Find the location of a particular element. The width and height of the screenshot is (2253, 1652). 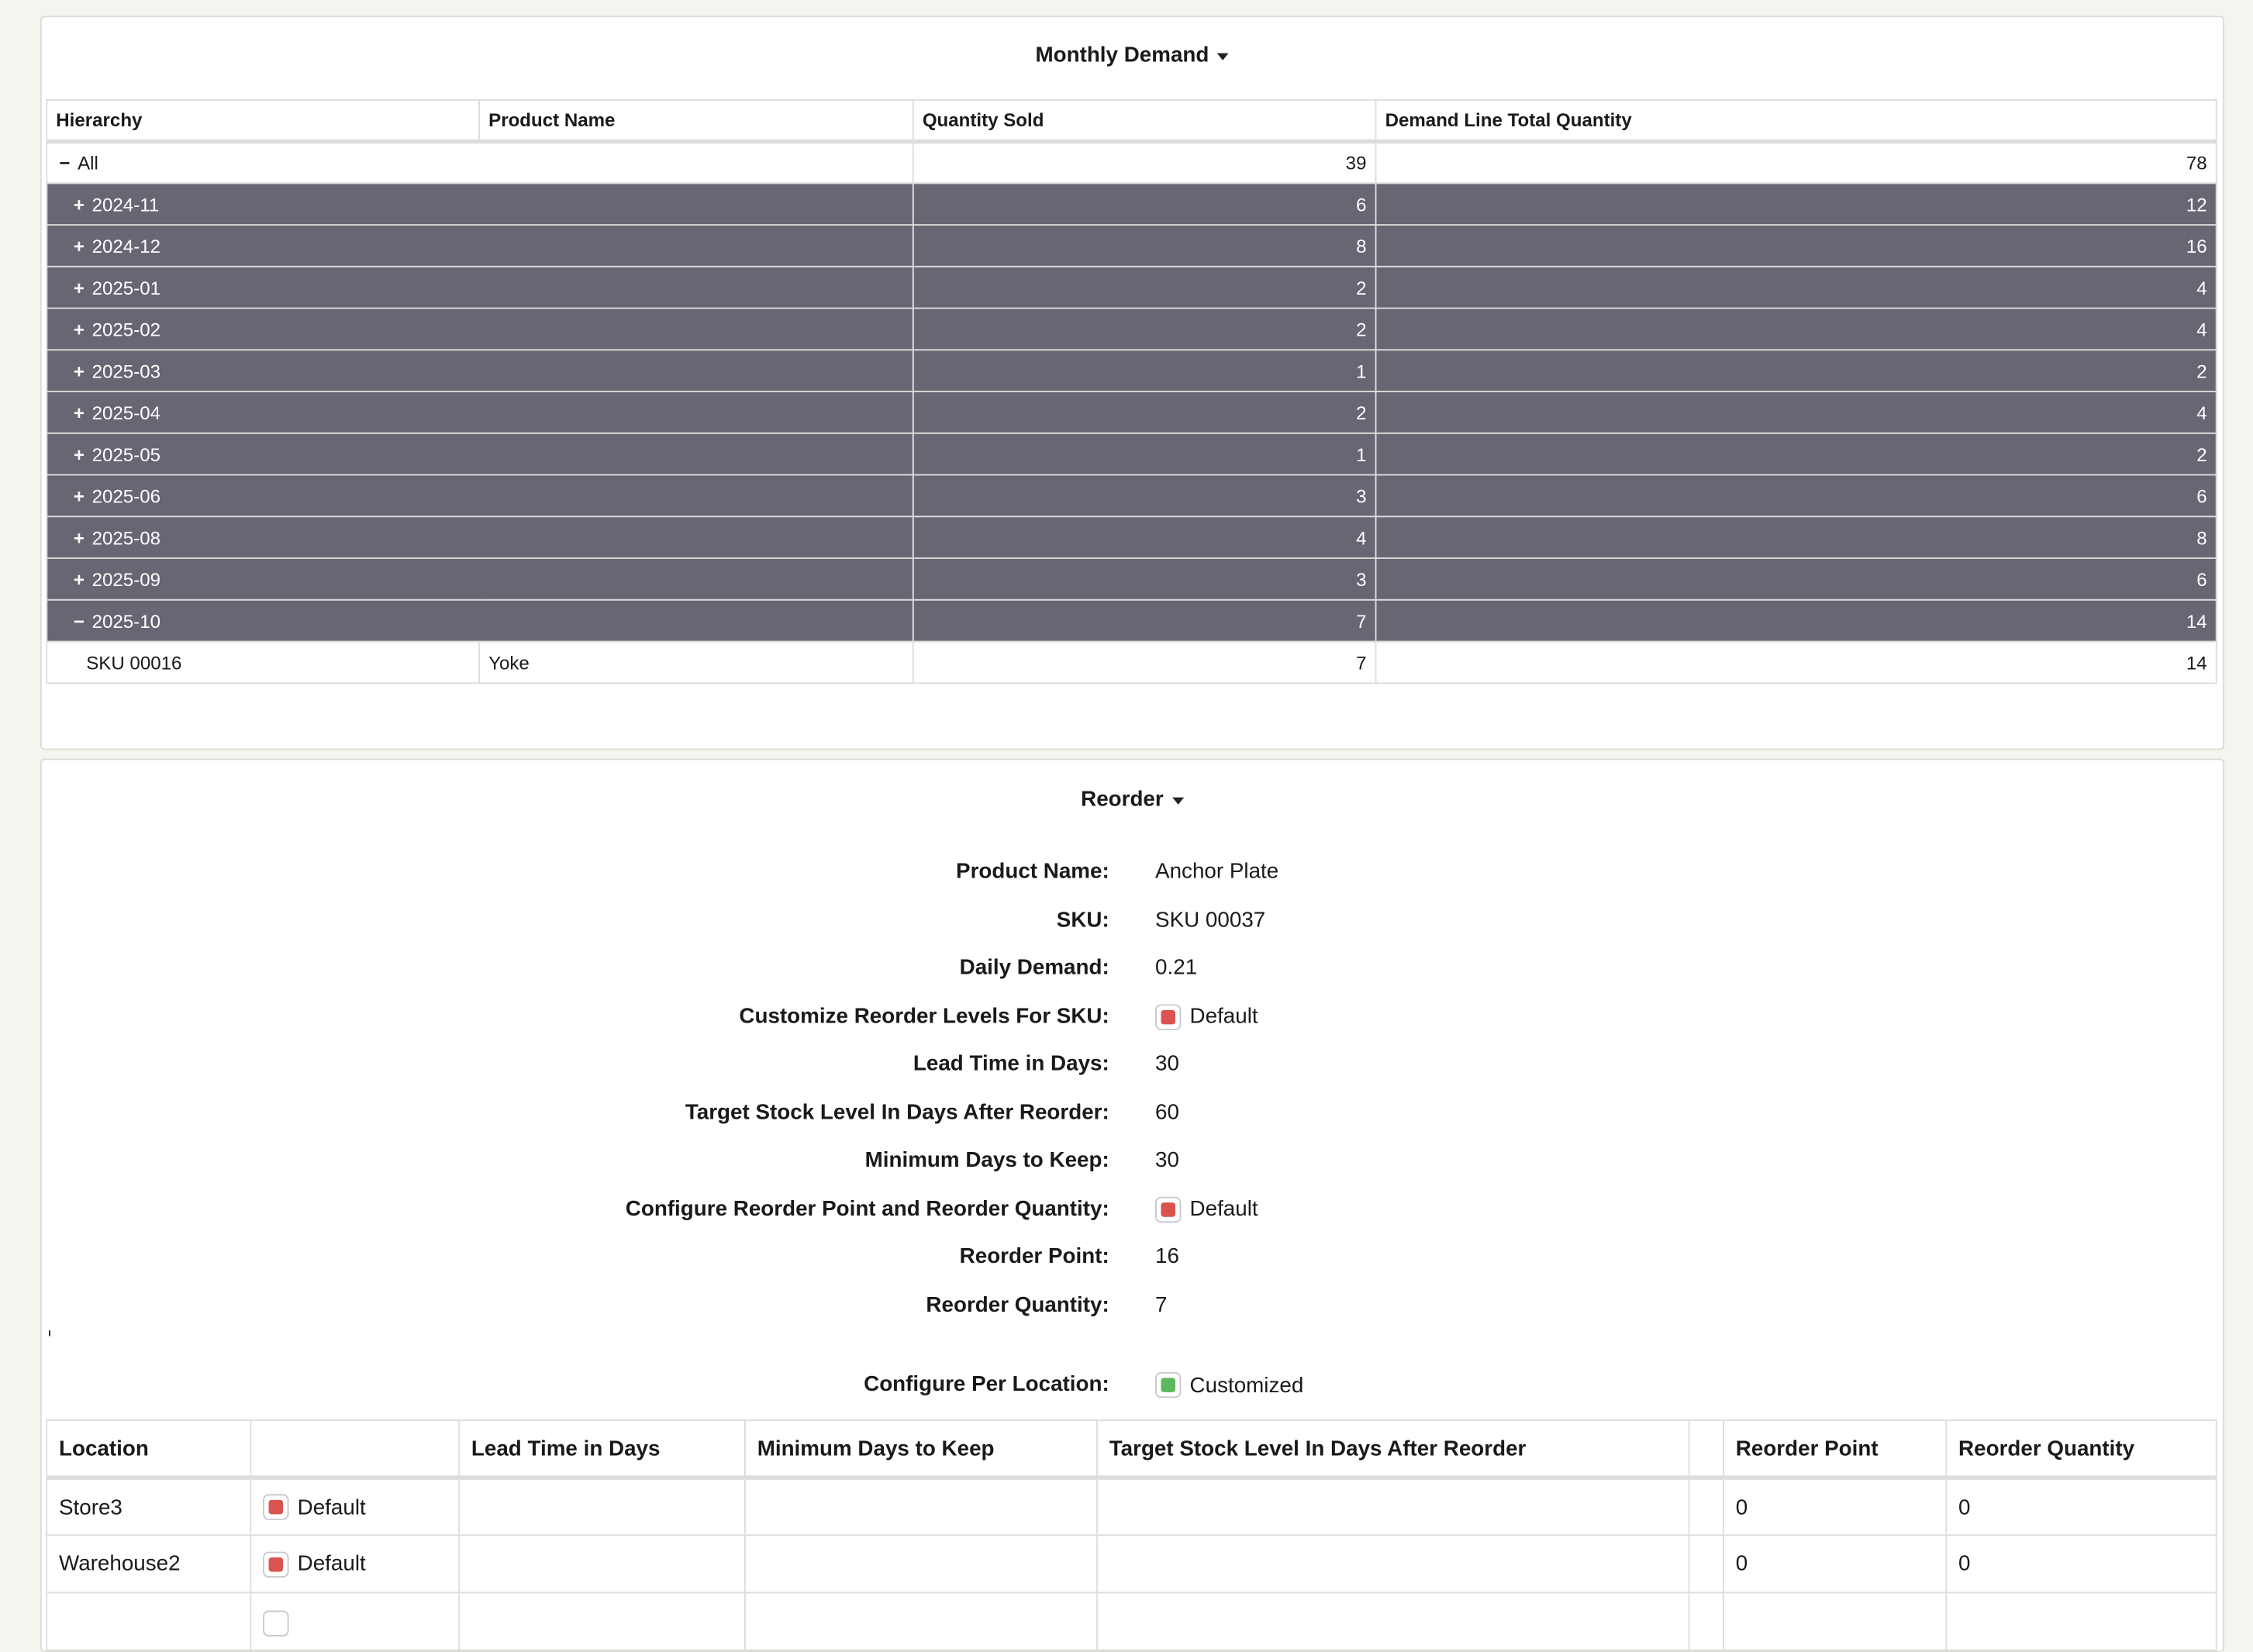

quantity-sold-cell: 3 is located at coordinates (1144, 579).